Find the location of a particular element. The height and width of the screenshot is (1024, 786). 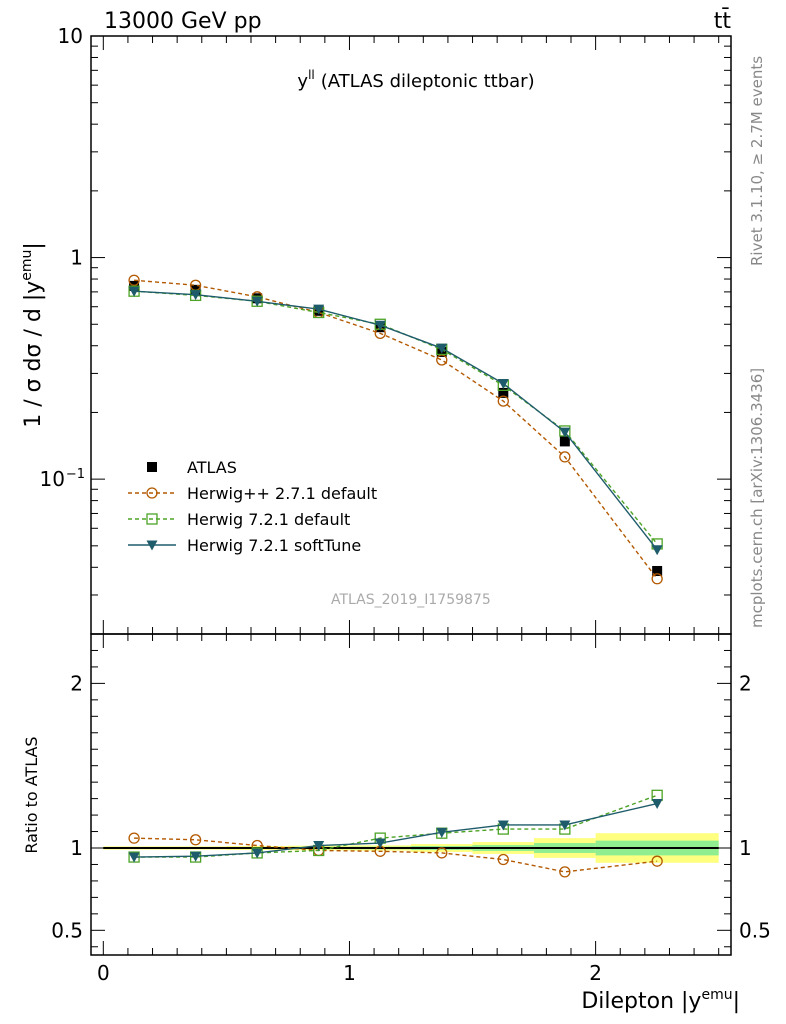

ratio-y-label: Ratio to ATLAS is located at coordinates (31, 794).